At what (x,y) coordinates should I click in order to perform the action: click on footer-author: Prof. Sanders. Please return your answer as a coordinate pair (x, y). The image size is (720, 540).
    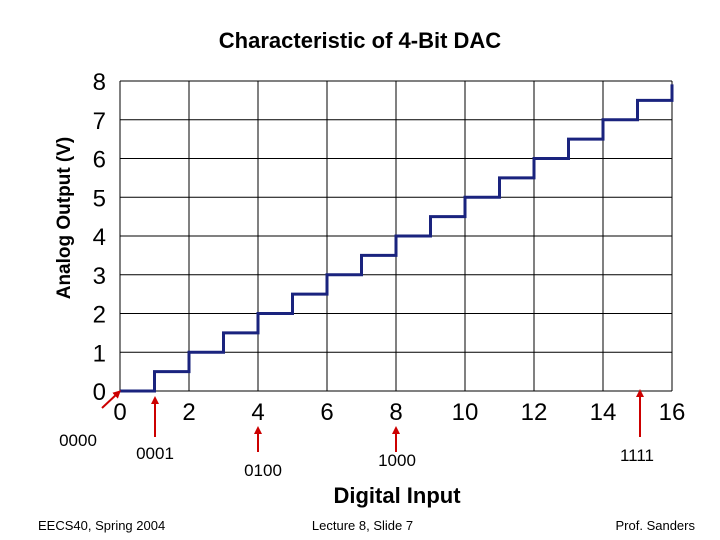
    Looking at the image, I should click on (655, 525).